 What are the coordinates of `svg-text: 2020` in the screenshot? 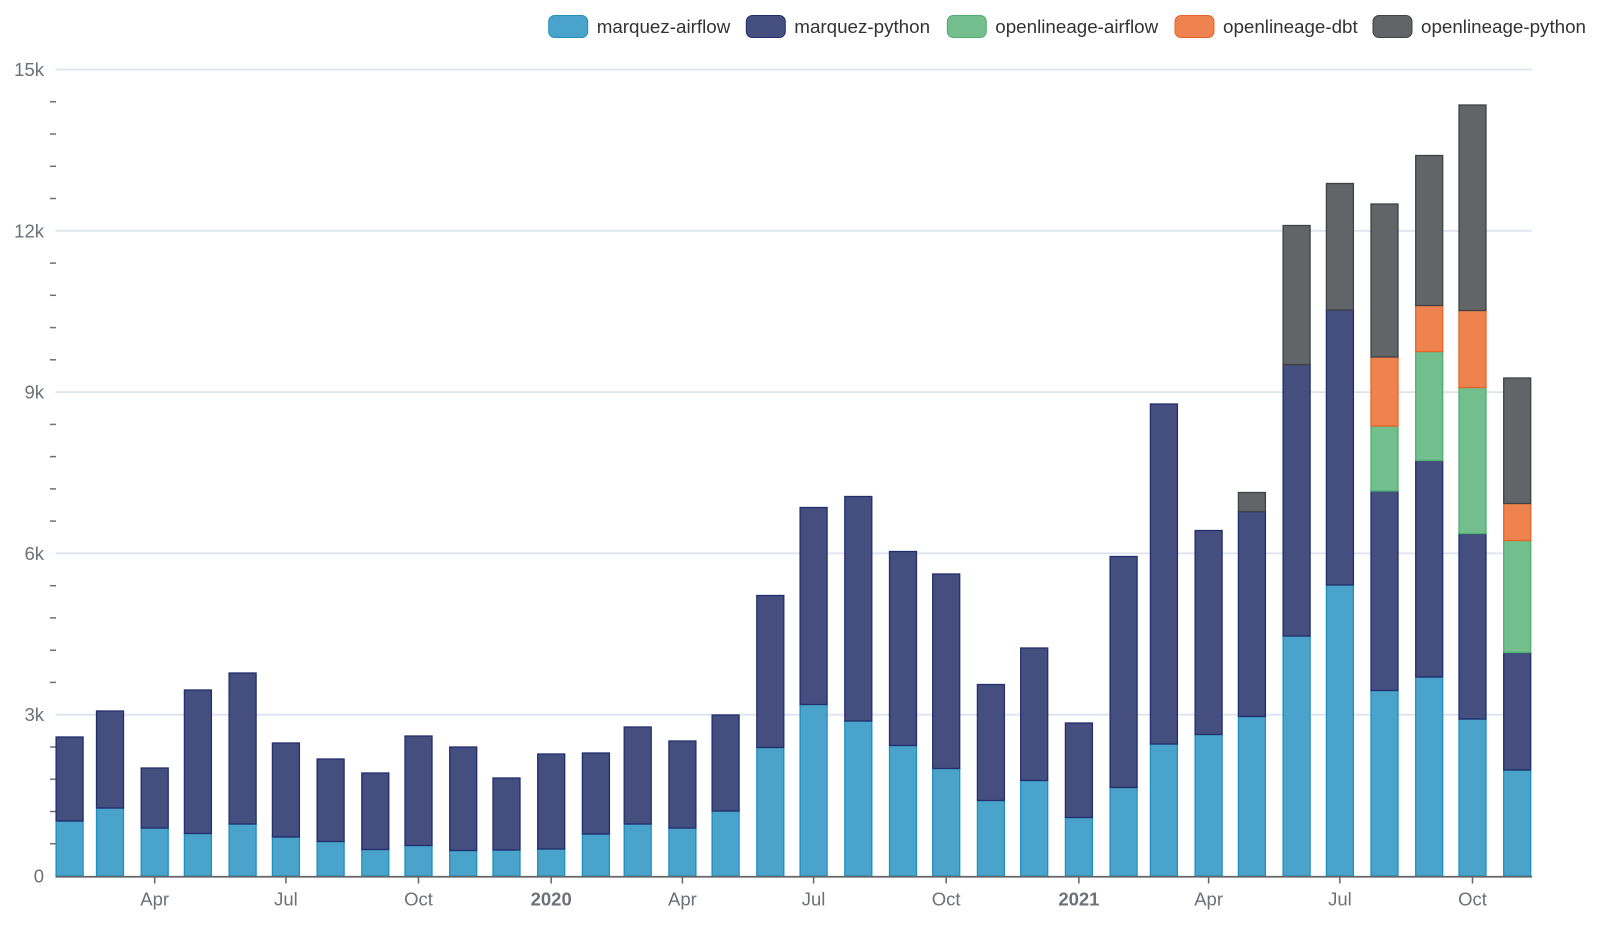 It's located at (551, 899).